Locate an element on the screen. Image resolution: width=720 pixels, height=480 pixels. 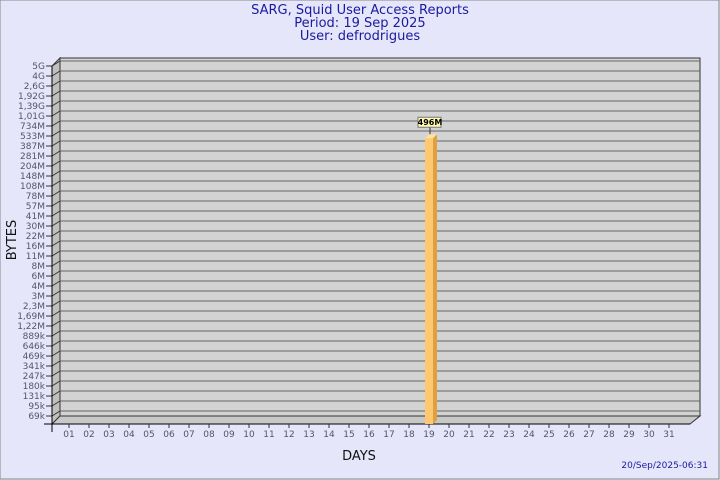
x-tick-label: 10 is located at coordinates (249, 435).